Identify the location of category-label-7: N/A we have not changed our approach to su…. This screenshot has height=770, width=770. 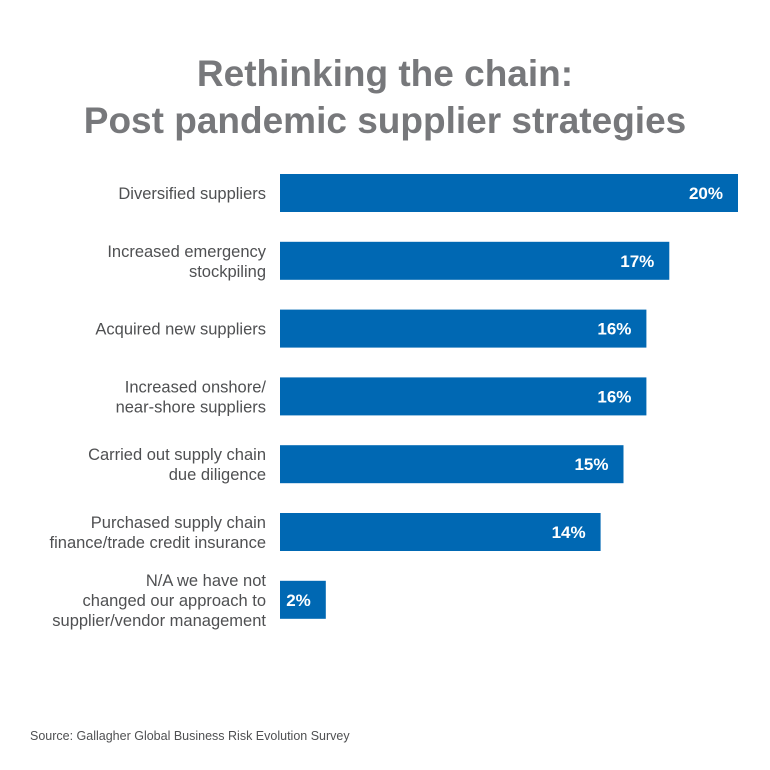
(159, 601).